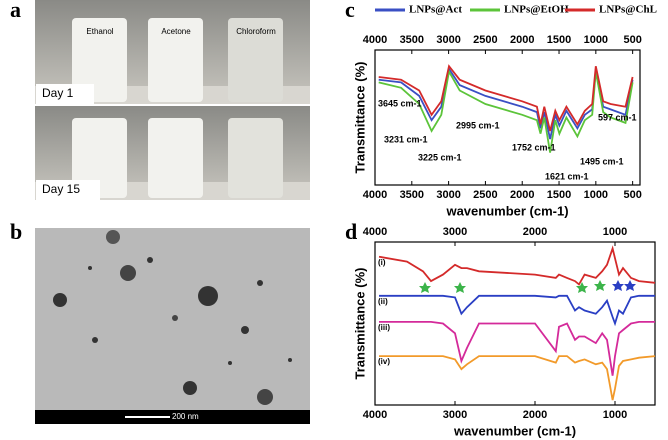 This screenshot has height=440, width=668. What do you see at coordinates (383, 301) in the screenshot?
I see `series-label: (ii)` at bounding box center [383, 301].